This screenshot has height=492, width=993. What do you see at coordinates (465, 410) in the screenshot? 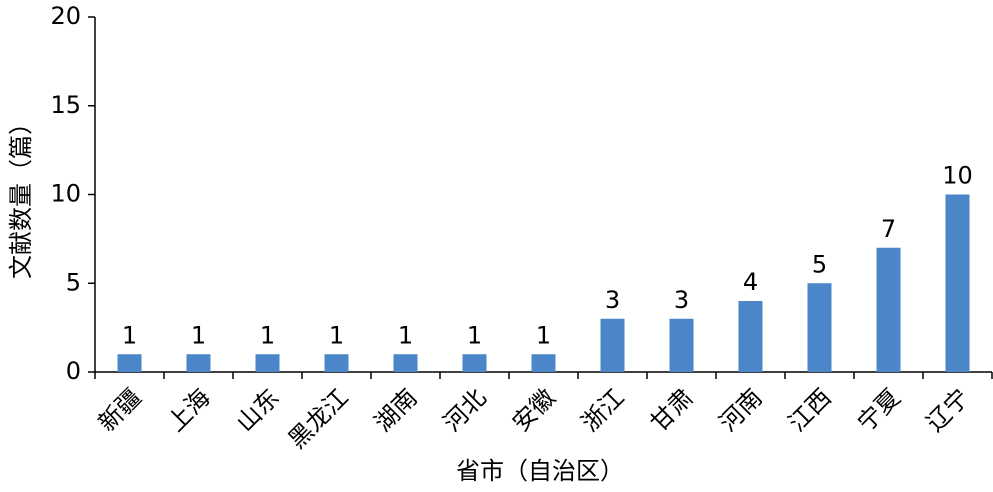
I see `x-tick-label: 河北` at bounding box center [465, 410].